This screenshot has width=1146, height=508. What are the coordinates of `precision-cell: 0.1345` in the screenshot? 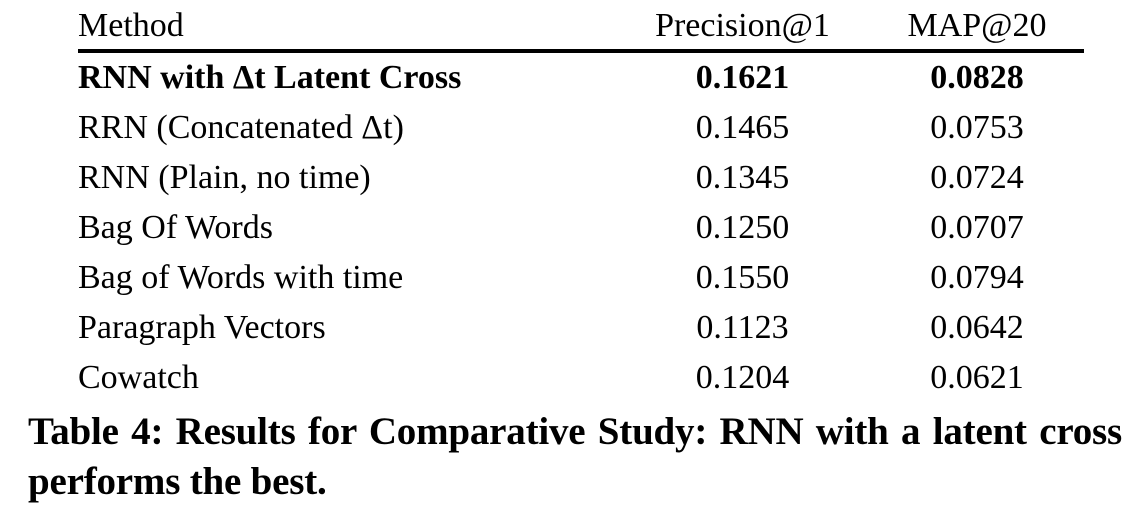 It's located at (742, 177).